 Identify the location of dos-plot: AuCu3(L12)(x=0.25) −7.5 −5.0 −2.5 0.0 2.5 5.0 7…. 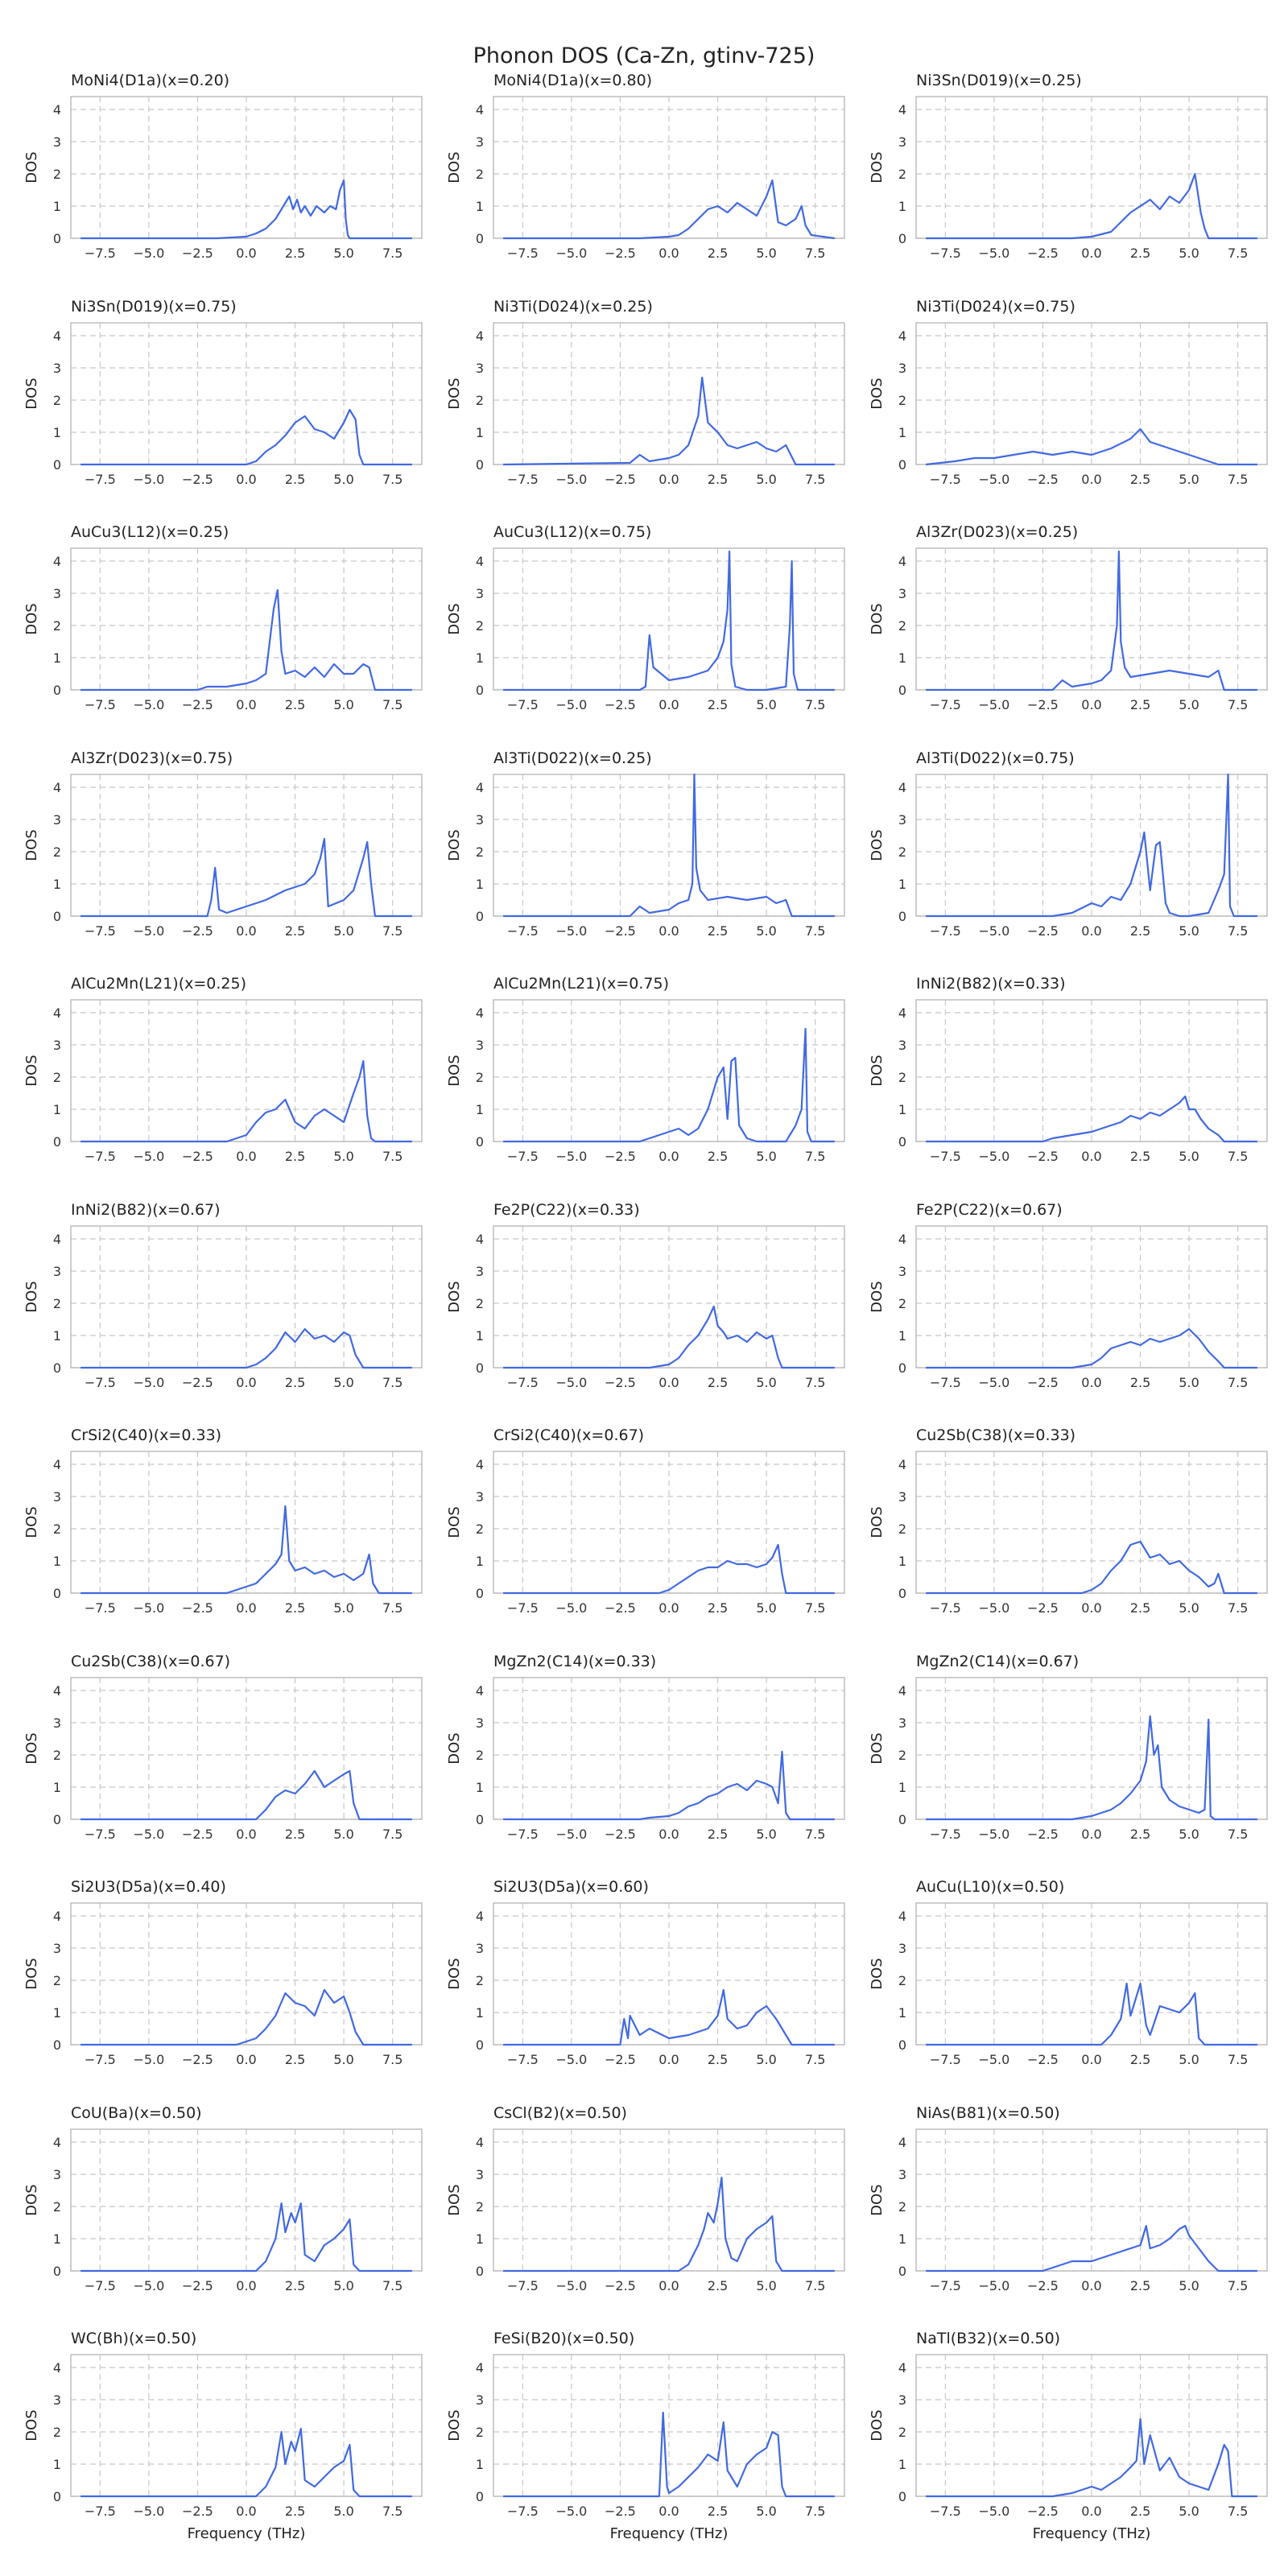
(223, 617).